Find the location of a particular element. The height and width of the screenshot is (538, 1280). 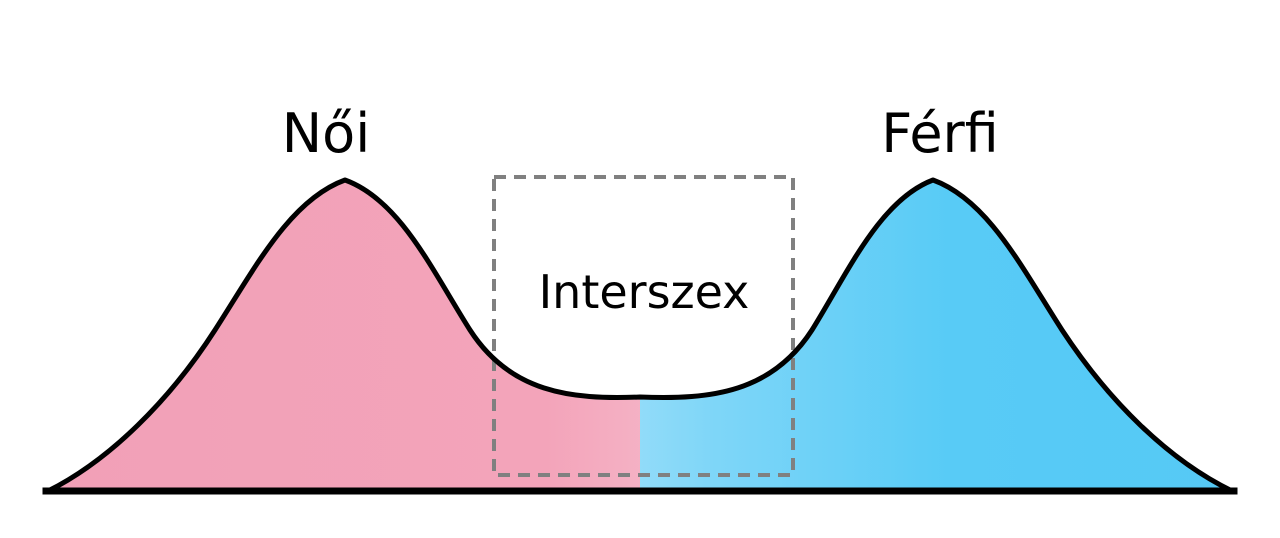

intersex-label: Interszex is located at coordinates (644, 292).